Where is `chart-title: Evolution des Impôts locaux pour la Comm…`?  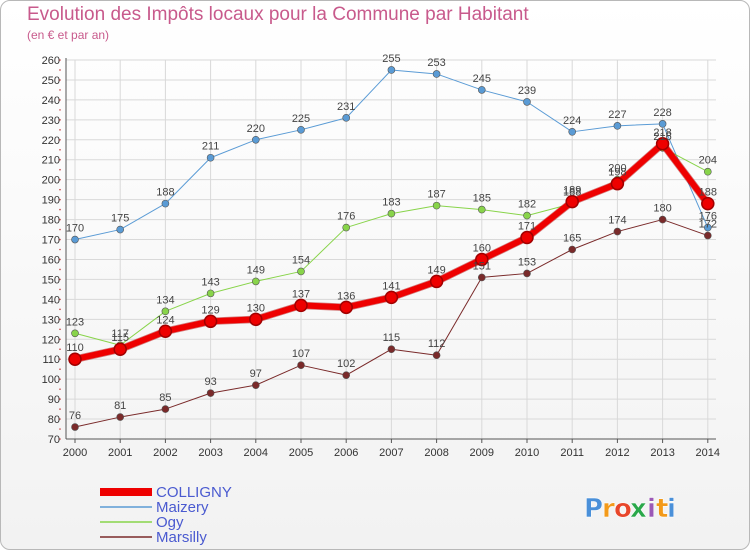 chart-title: Evolution des Impôts locaux pour la Comm… is located at coordinates (278, 14).